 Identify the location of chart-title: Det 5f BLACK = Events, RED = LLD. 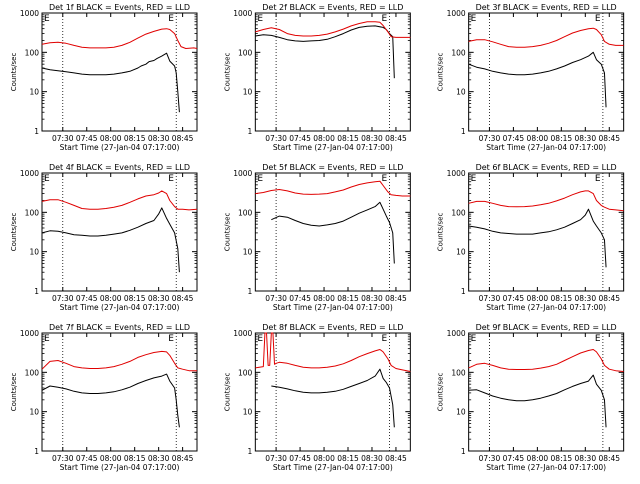
(332, 167).